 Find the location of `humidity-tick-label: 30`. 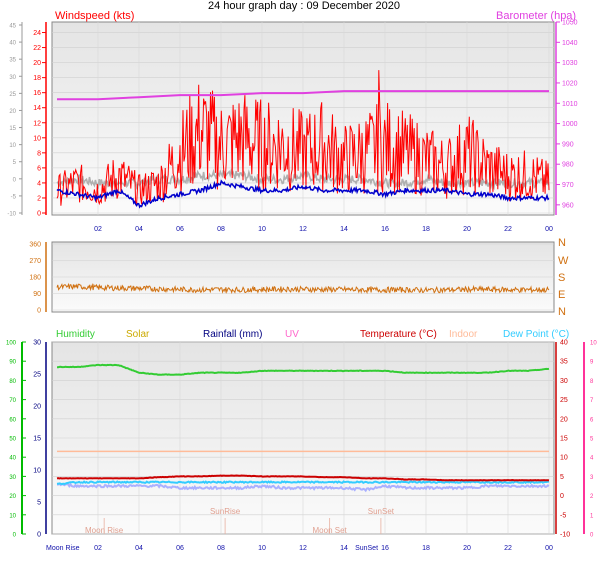

humidity-tick-label: 30 is located at coordinates (12, 478).